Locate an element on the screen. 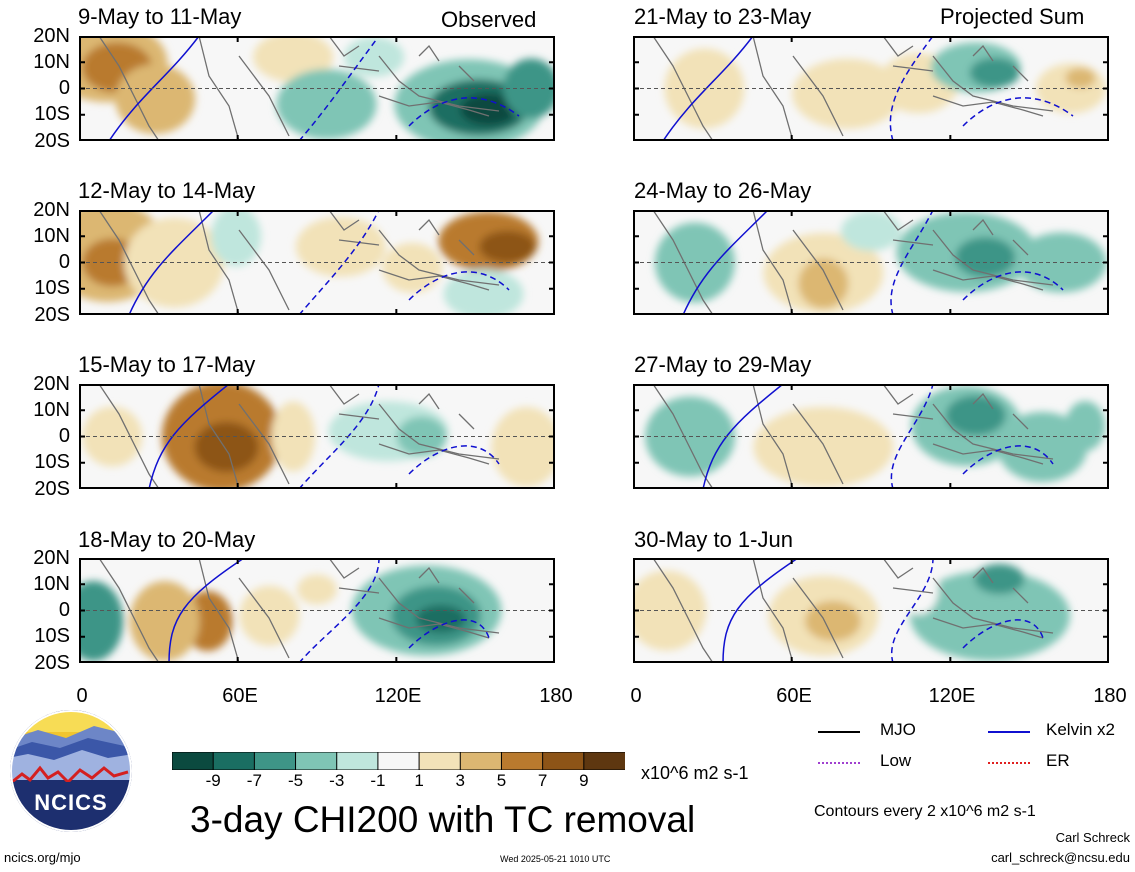 The width and height of the screenshot is (1135, 872). colorbar-tick: -3 is located at coordinates (337, 780).